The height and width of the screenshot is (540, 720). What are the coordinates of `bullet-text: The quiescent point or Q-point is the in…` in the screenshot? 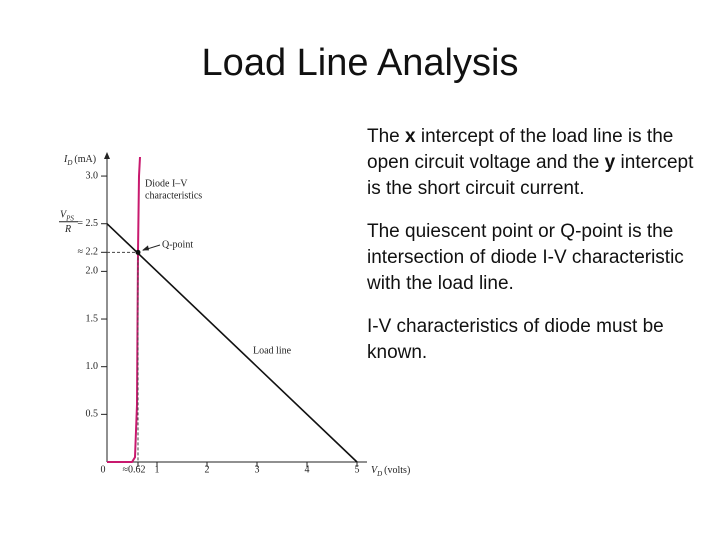 It's located at (525, 257).